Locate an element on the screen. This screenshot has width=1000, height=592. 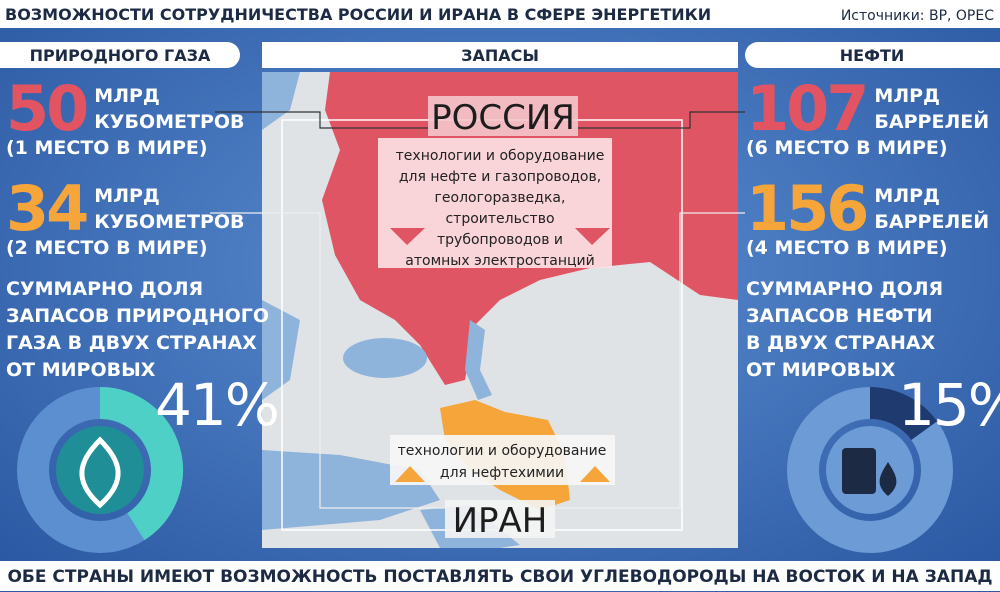
country-name: РОССИЯ is located at coordinates (503, 118).